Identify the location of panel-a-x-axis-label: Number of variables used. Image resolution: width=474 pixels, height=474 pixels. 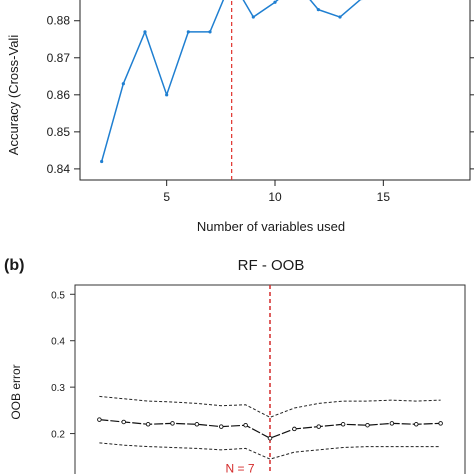
(271, 226).